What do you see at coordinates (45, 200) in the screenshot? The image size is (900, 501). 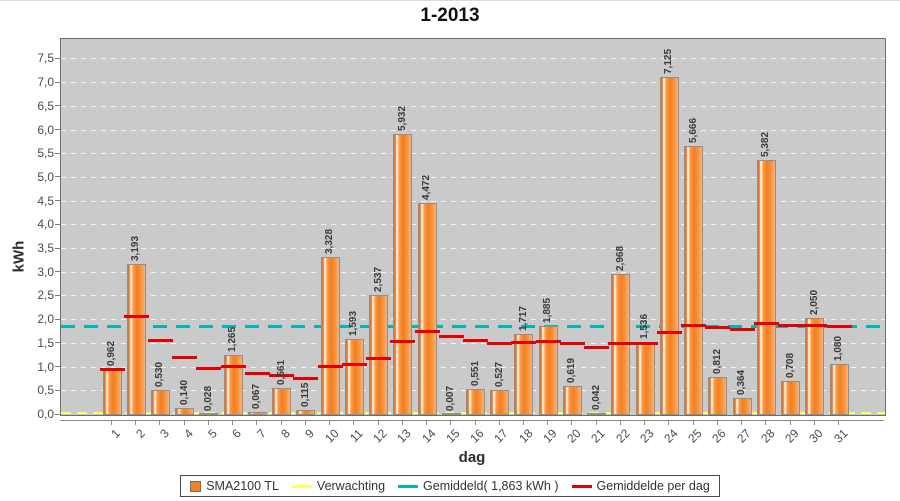 I see `y-tick-label: 4,5` at bounding box center [45, 200].